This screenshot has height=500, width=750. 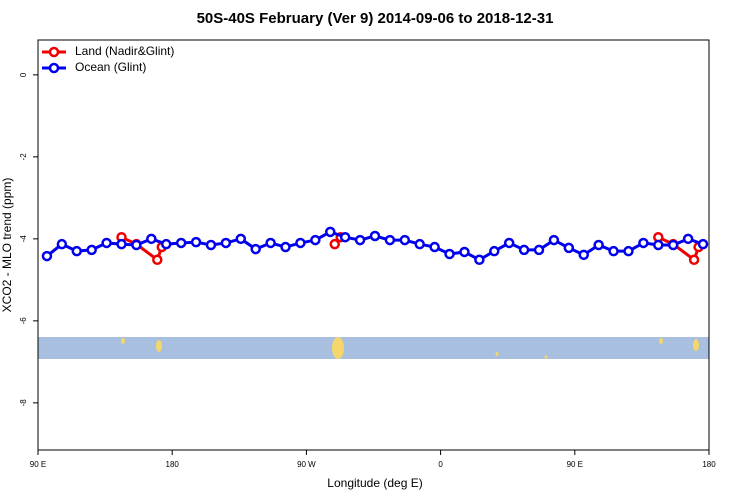 I want to click on land-mask, so click(x=373, y=348).